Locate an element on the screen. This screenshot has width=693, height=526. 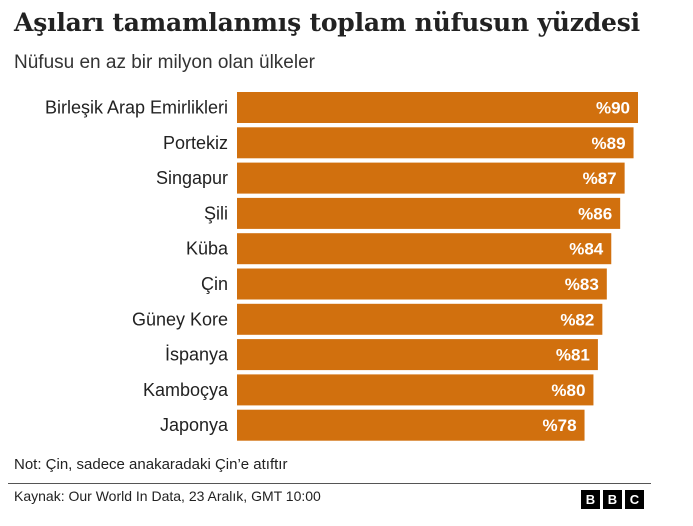
value-label: %84 is located at coordinates (586, 249).